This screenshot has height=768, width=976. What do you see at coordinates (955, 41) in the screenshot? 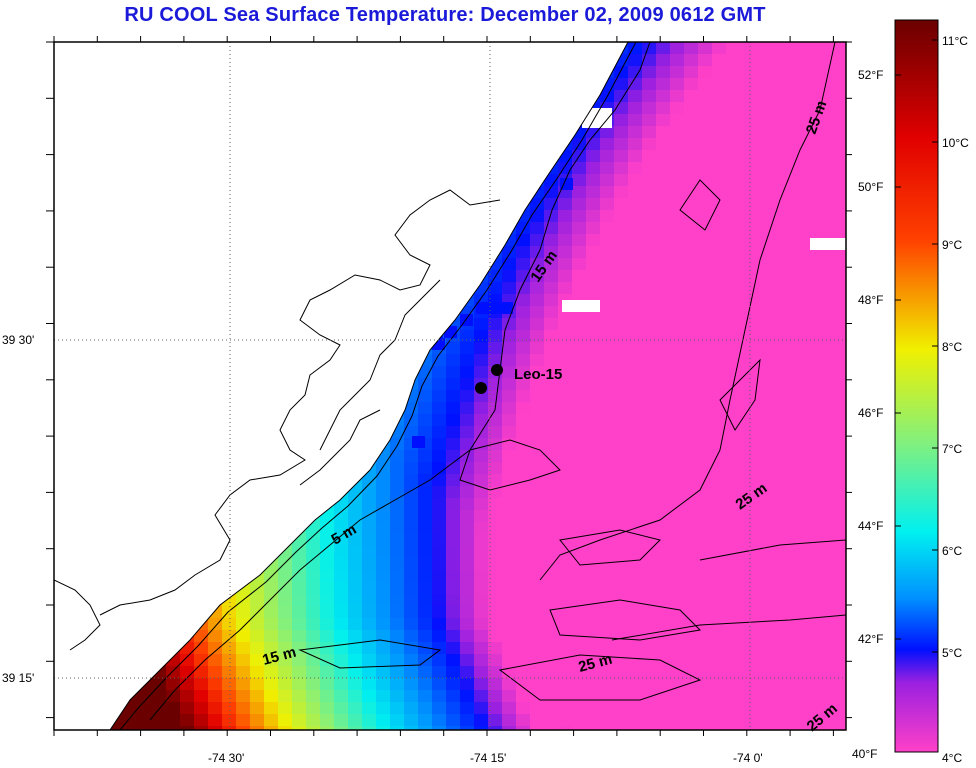
I see `celsius-label: 11°C` at bounding box center [955, 41].